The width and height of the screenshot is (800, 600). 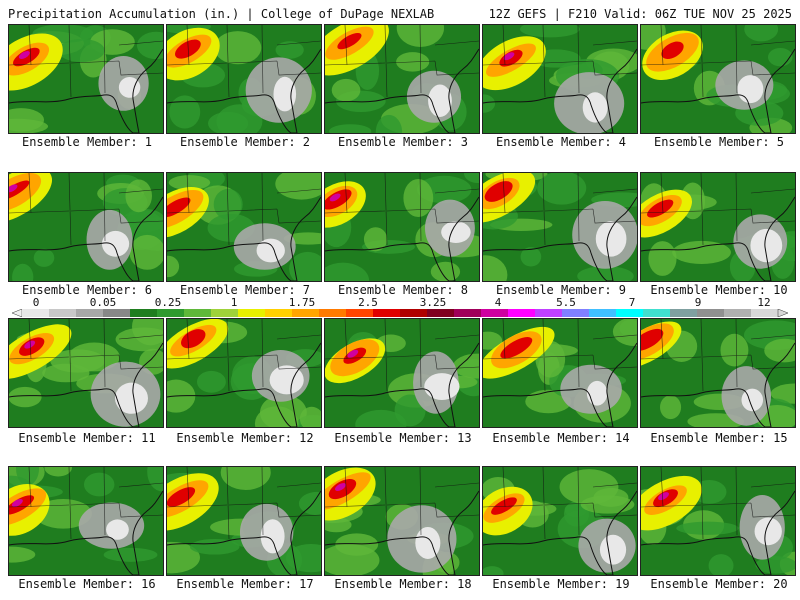 I want to click on member-caption: Ensemble Member: 4, so click(x=561, y=142).